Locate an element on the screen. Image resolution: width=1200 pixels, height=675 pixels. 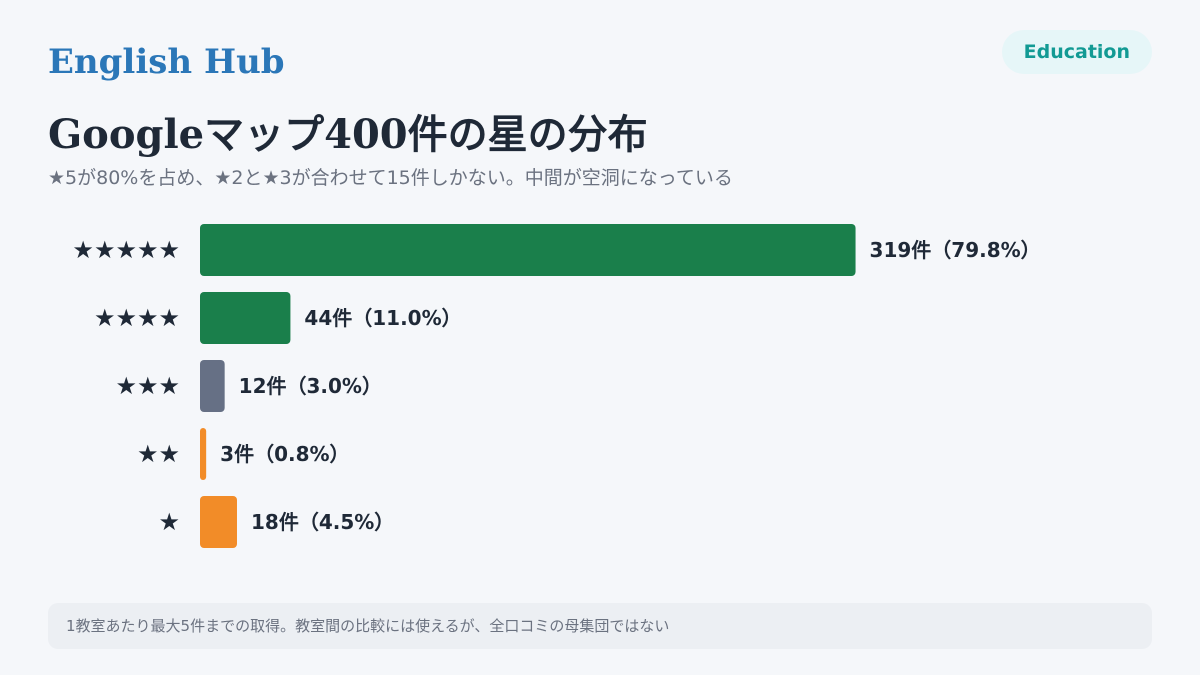
category-label-5-star: ★★★★★ is located at coordinates (126, 250).